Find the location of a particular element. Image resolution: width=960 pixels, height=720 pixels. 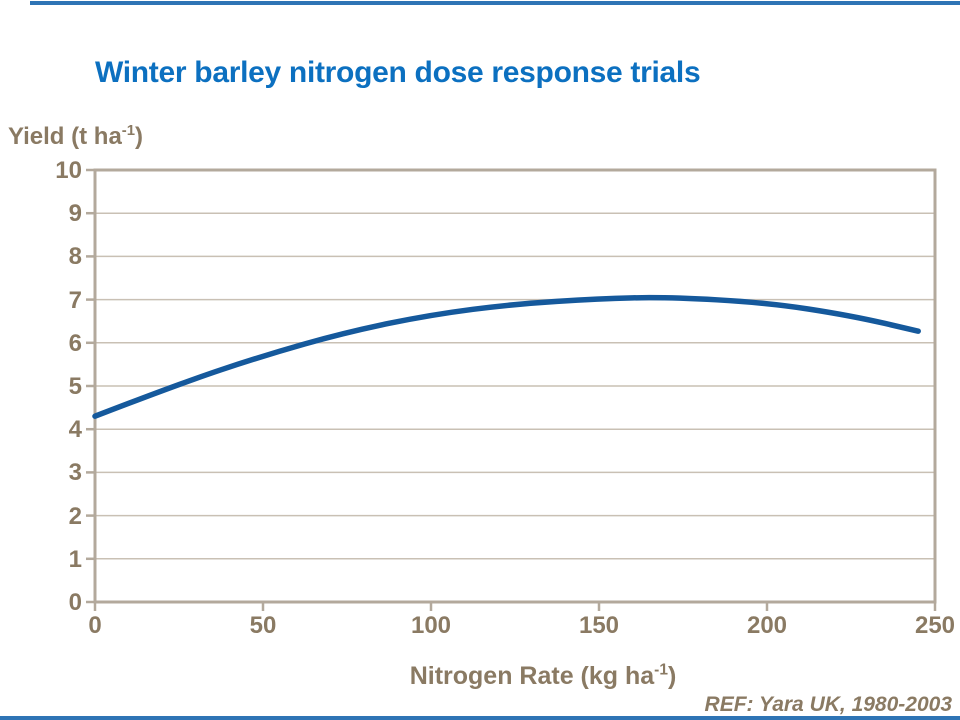

y-tick-label-10: 10 is located at coordinates (68, 170).